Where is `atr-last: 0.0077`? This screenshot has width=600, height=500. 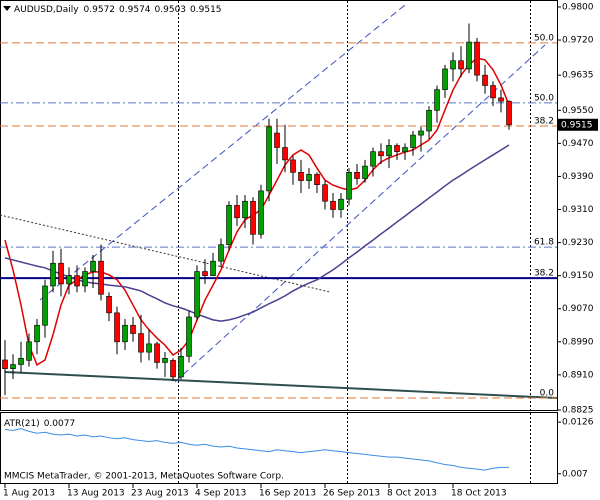
atr-last: 0.0077 is located at coordinates (60, 424).